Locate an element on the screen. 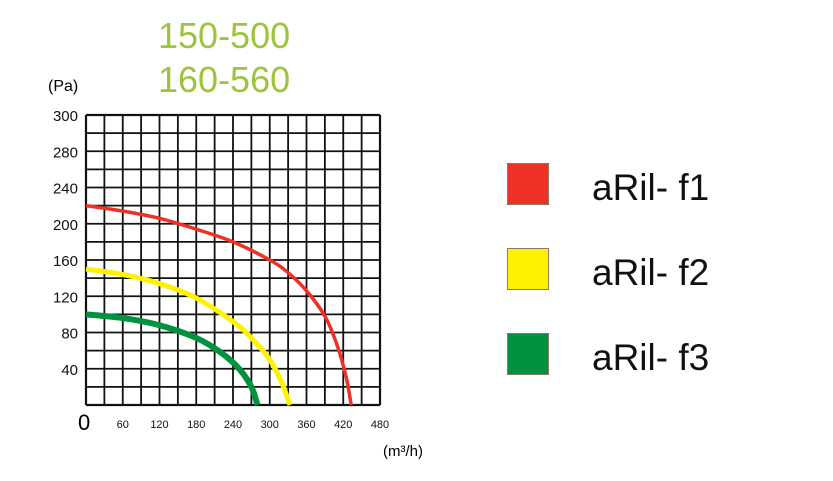 This screenshot has width=833, height=481. x-tick-label: 60 is located at coordinates (123, 425).